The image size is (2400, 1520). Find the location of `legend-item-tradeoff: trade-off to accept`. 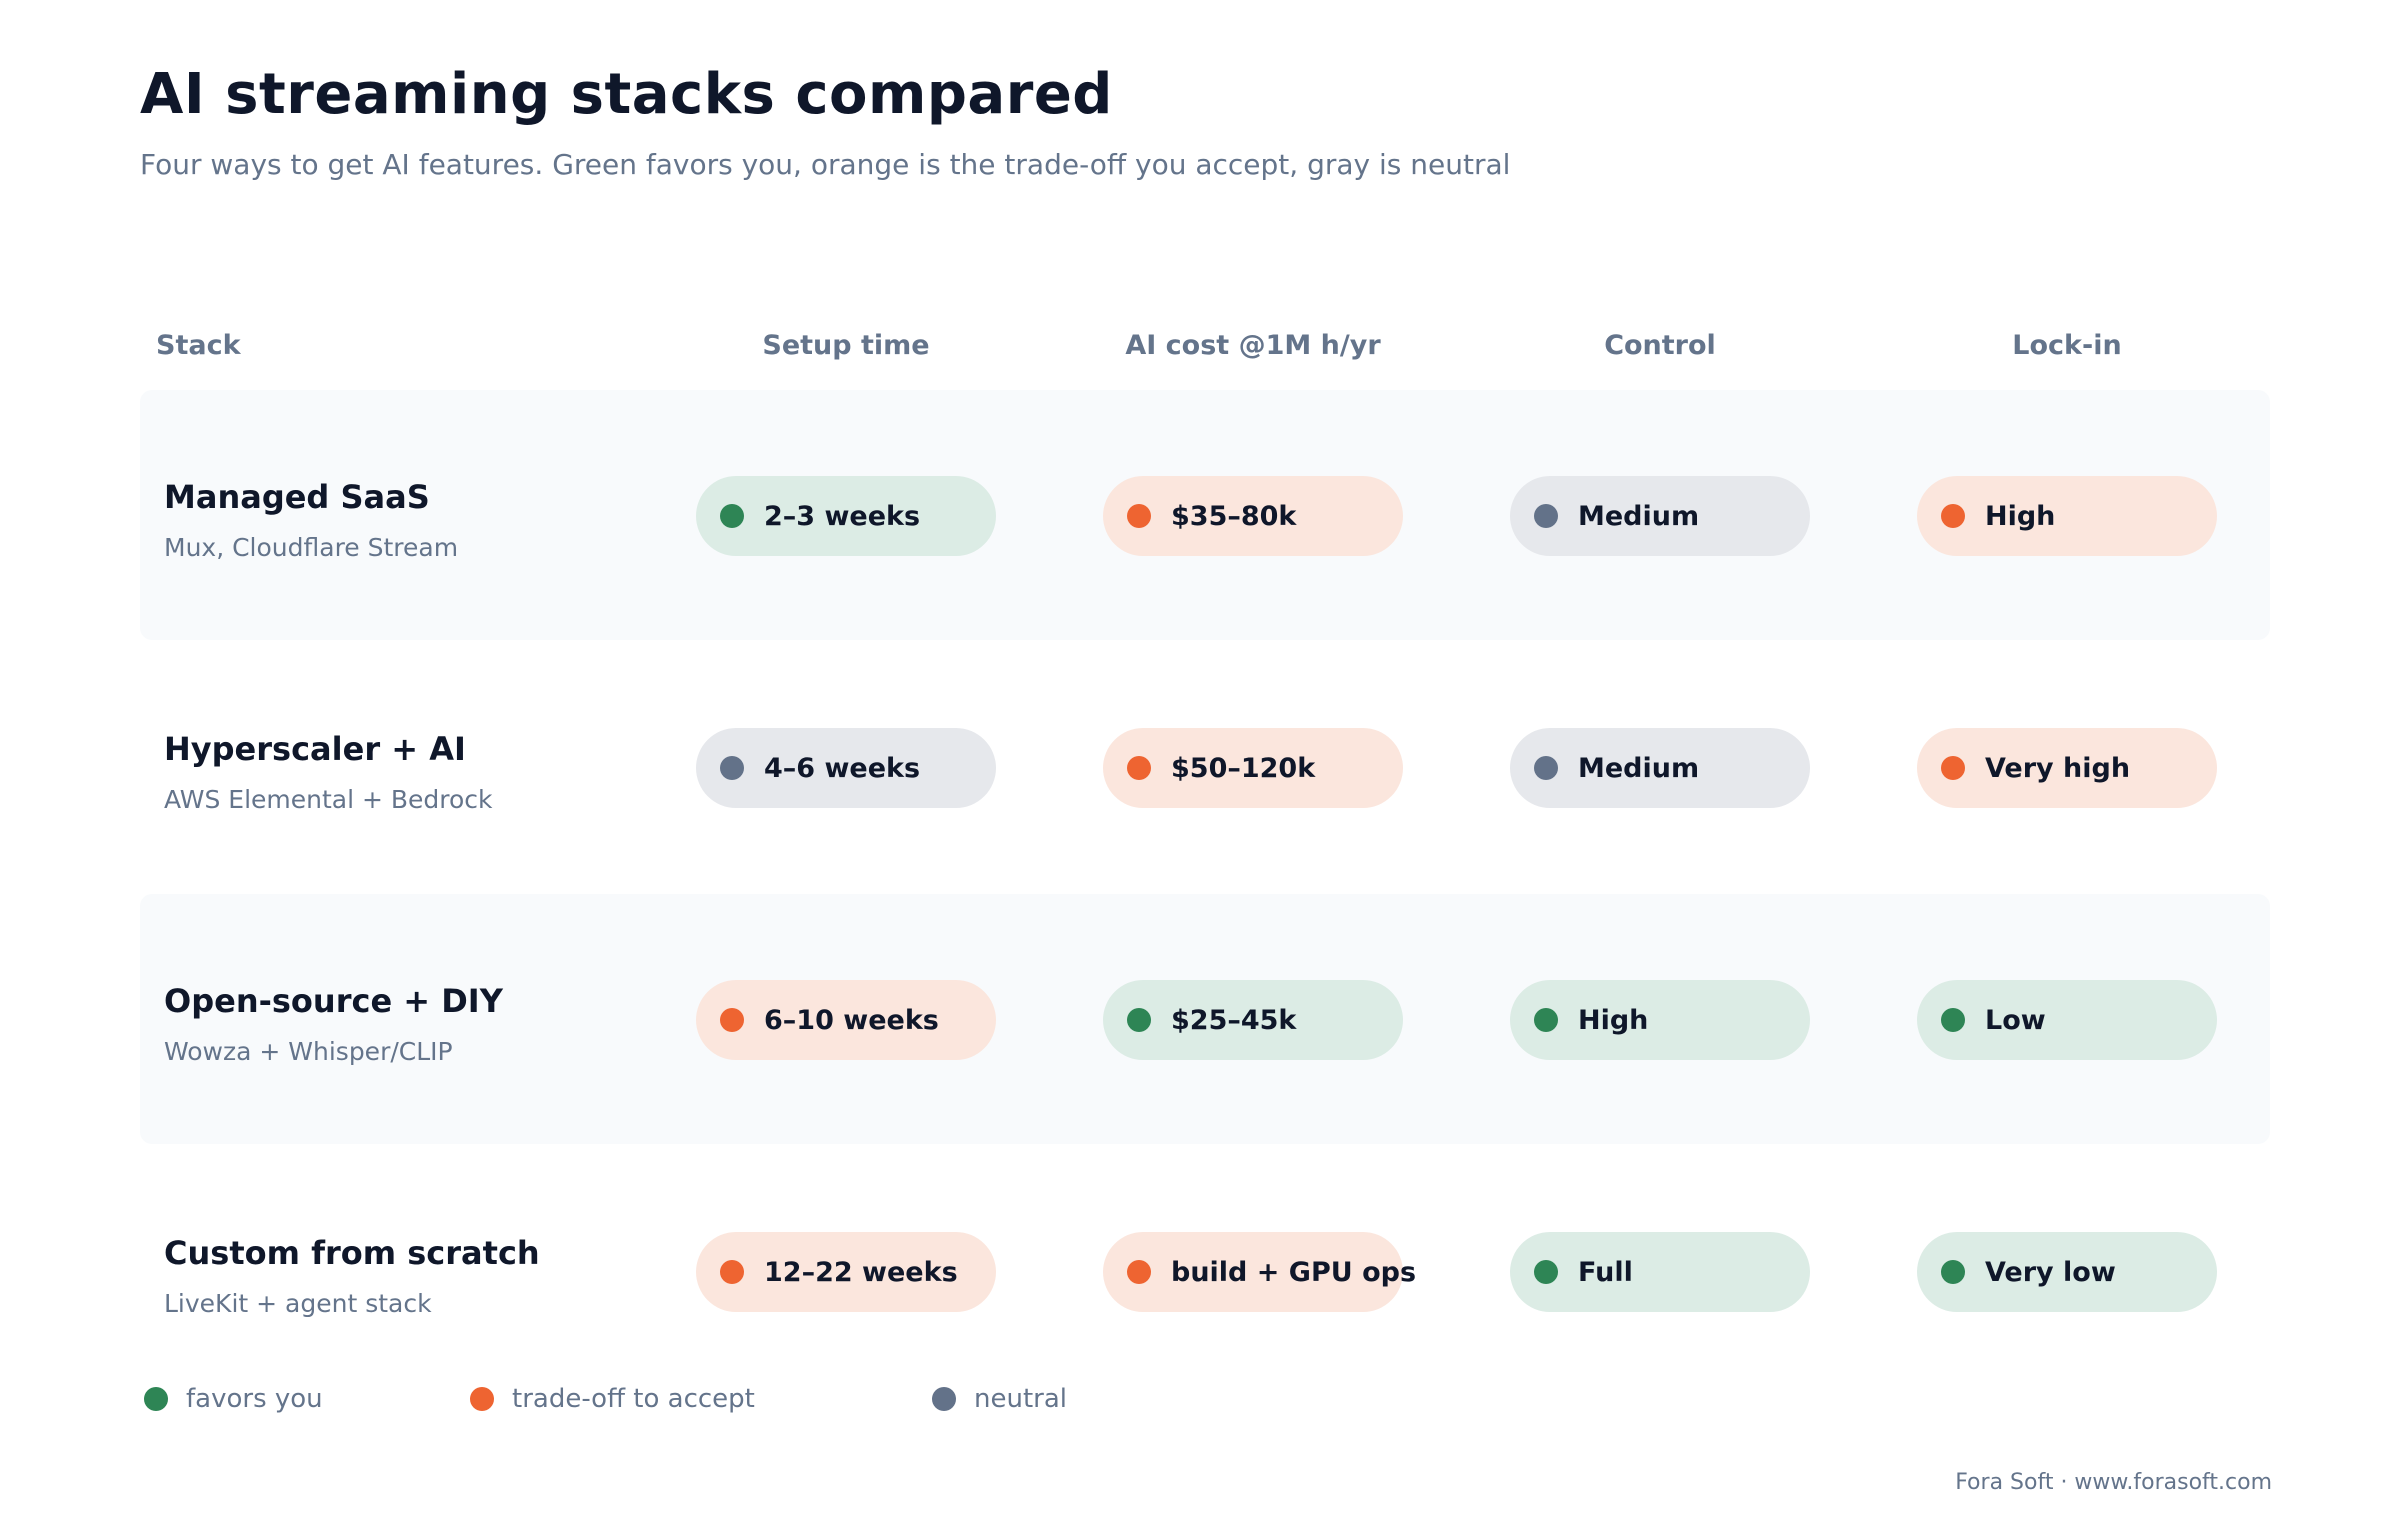

legend-item-tradeoff: trade-off to accept is located at coordinates (612, 1399).